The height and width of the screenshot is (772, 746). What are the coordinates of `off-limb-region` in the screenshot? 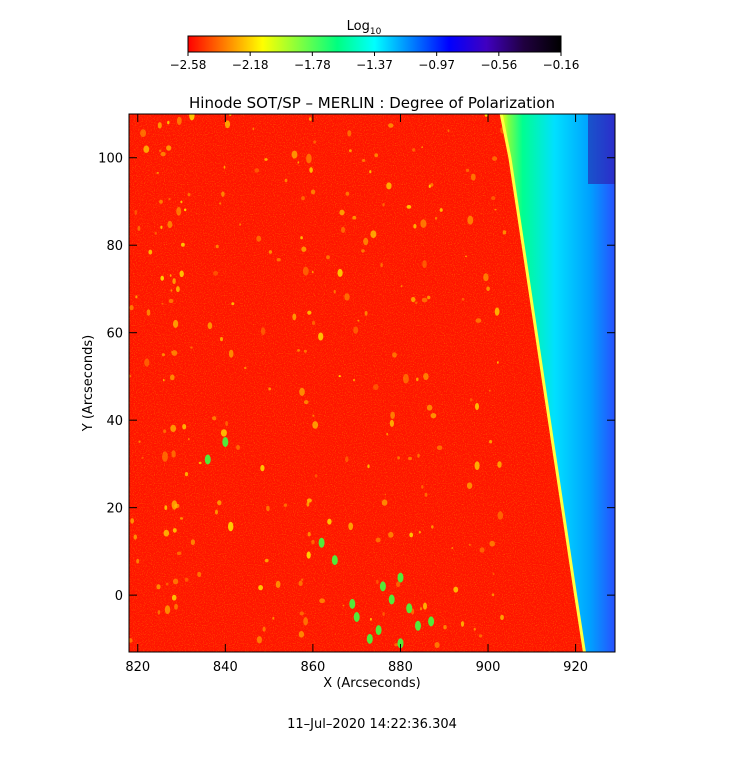 It's located at (558, 383).